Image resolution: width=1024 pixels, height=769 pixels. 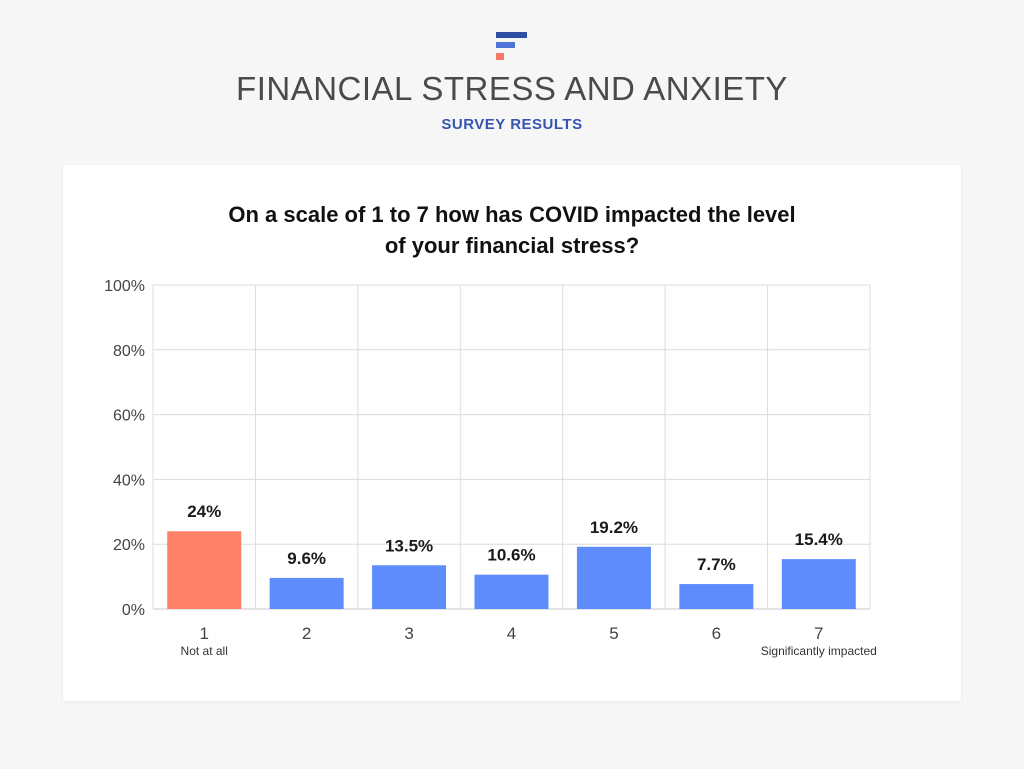 I want to click on x-tick-label: 4, so click(x=511, y=633).